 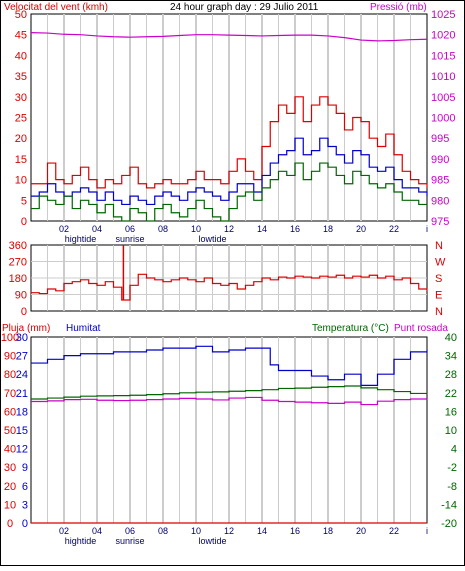 What do you see at coordinates (24, 312) in the screenshot?
I see `panel-1-left-tick-label: 0` at bounding box center [24, 312].